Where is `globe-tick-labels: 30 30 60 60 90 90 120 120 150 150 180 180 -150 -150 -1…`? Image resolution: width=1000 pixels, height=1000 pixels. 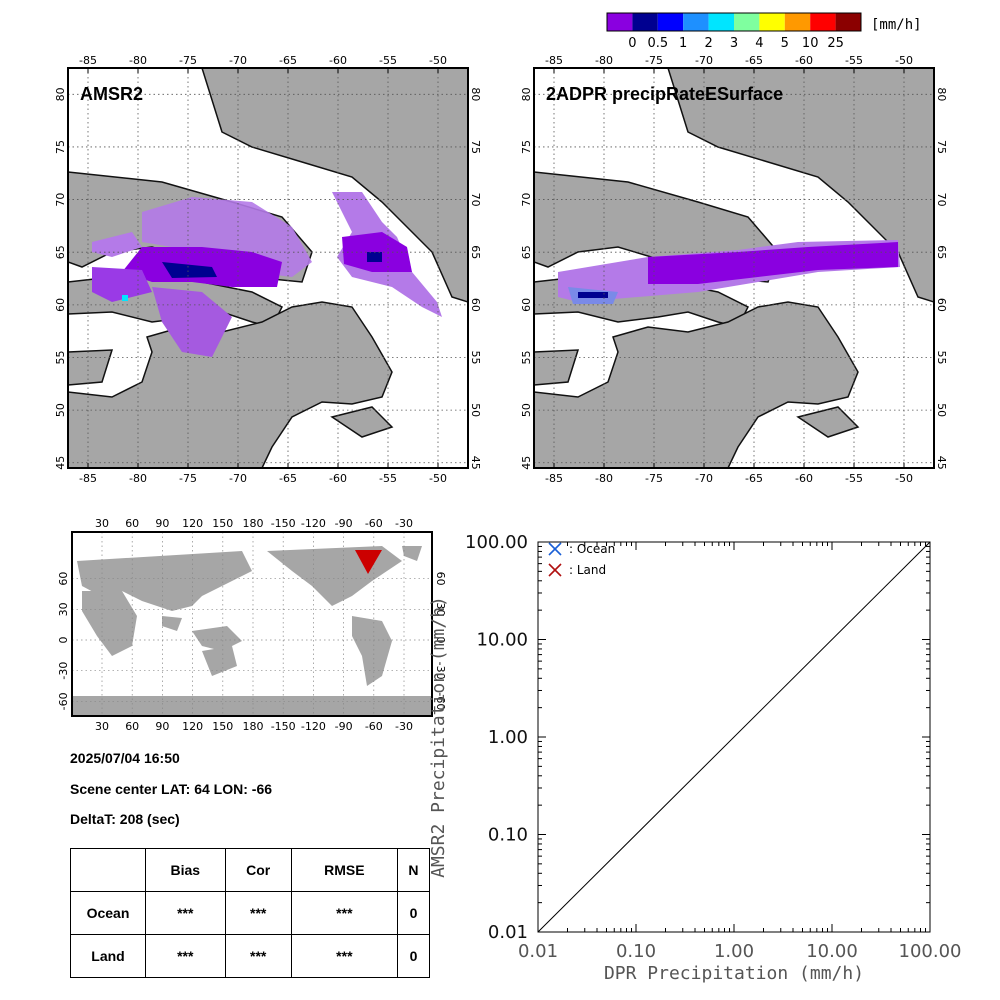
globe-tick-labels: 30 30 60 60 90 90 120 120 150 150 180 180 -150 -150 -1… is located at coordinates (252, 625).